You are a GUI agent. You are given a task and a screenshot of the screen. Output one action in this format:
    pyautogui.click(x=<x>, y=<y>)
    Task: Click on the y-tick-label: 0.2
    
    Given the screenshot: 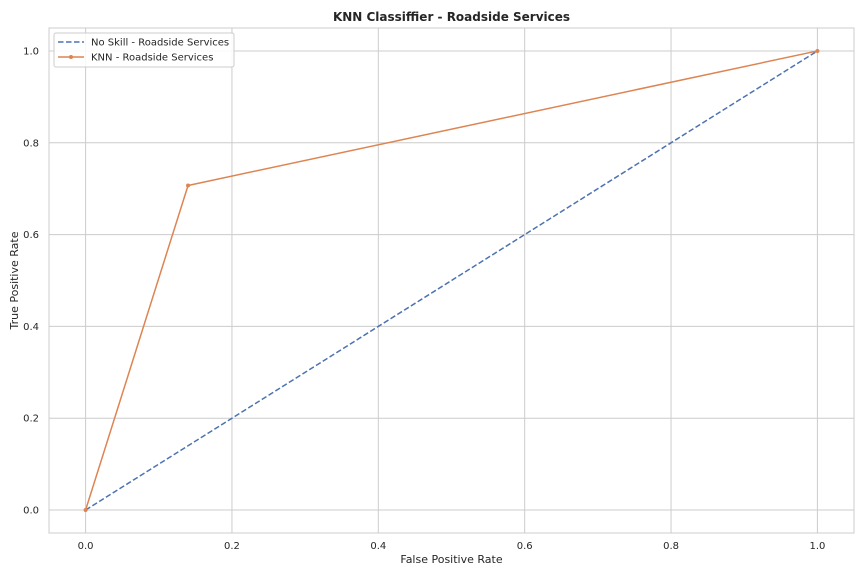 What is the action you would take?
    pyautogui.click(x=31, y=419)
    